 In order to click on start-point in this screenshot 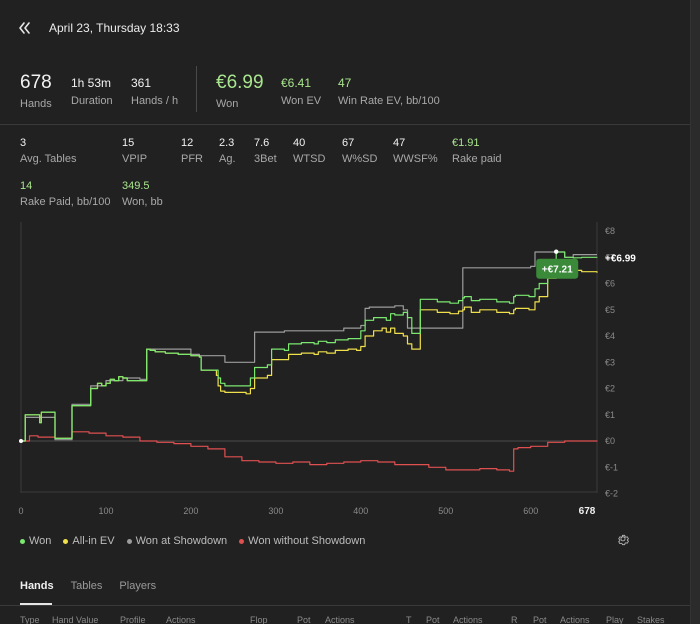, I will do `click(21, 441)`.